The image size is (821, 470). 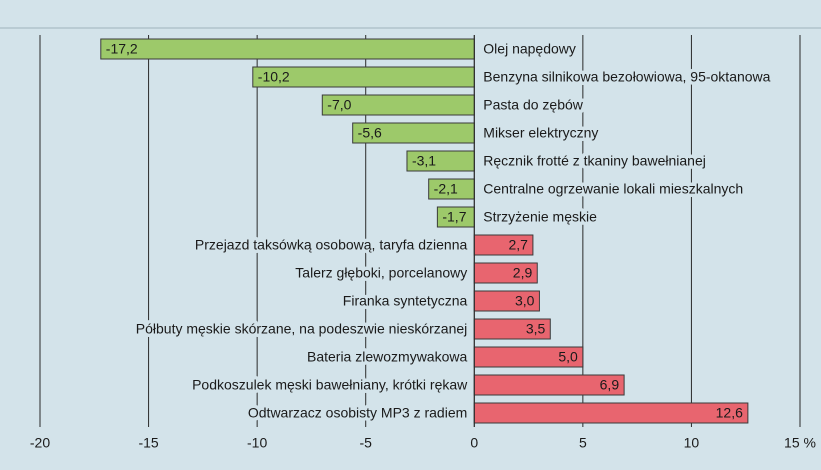 I want to click on value-label: -7,0, so click(x=339, y=105).